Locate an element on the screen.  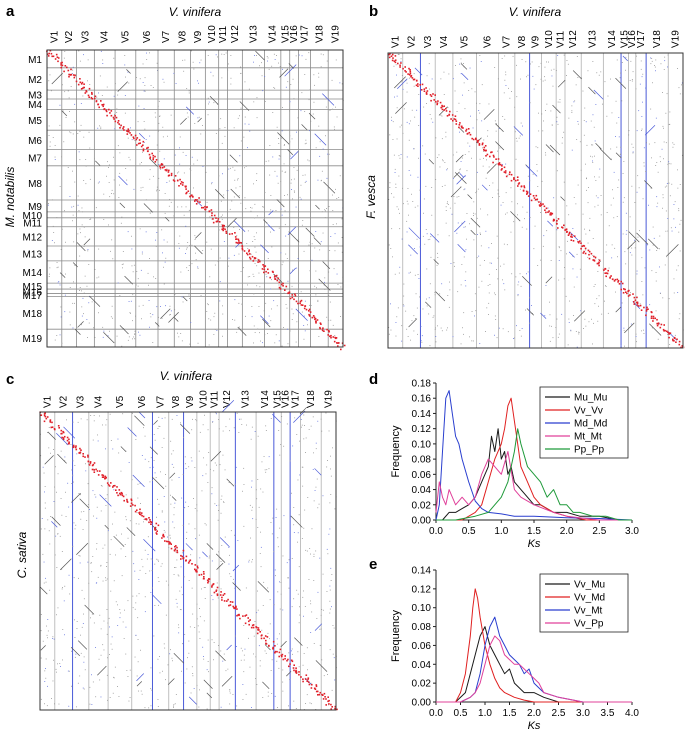
panel-b-col-label: V7 is located at coordinates (507, 41).